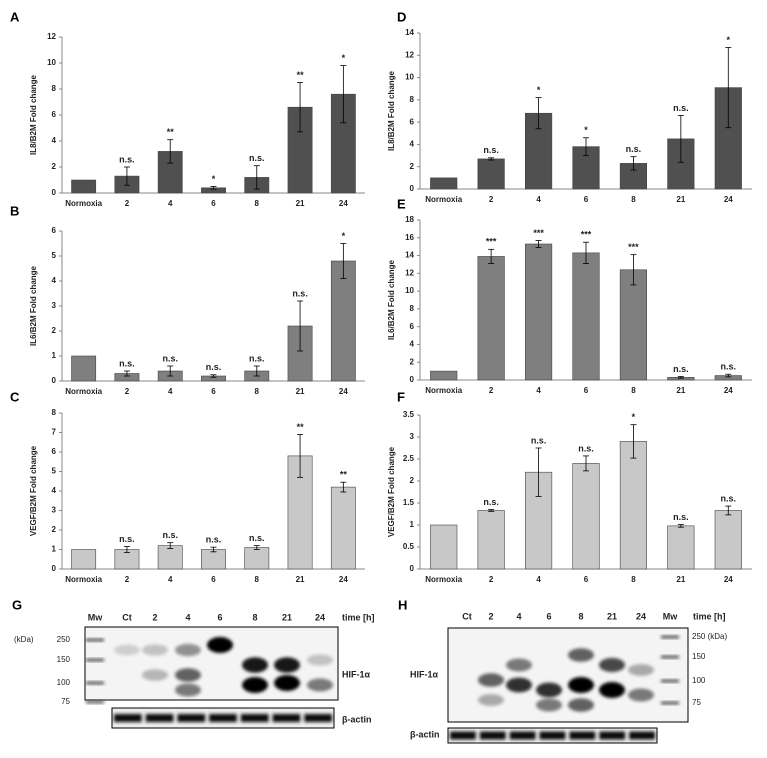 The height and width of the screenshot is (758, 767). I want to click on y-tick-label: 7, so click(54, 432).